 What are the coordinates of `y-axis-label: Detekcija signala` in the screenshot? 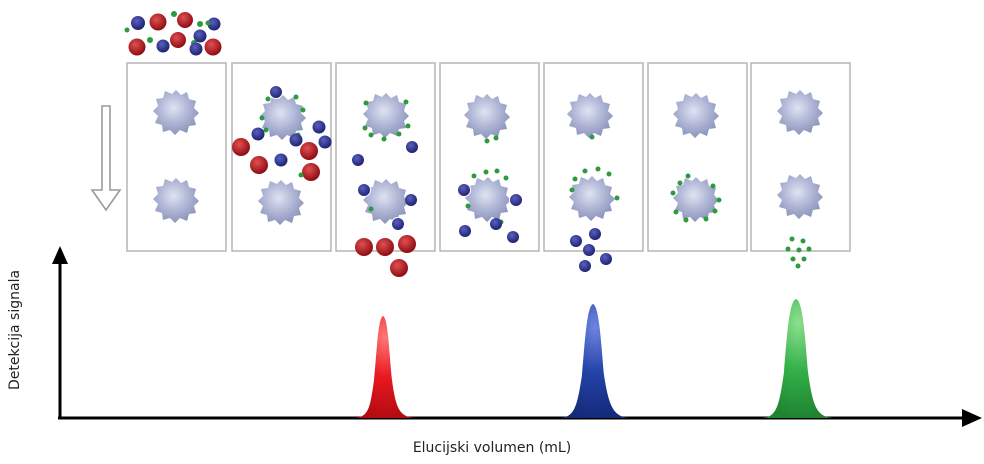 It's located at (15, 330).